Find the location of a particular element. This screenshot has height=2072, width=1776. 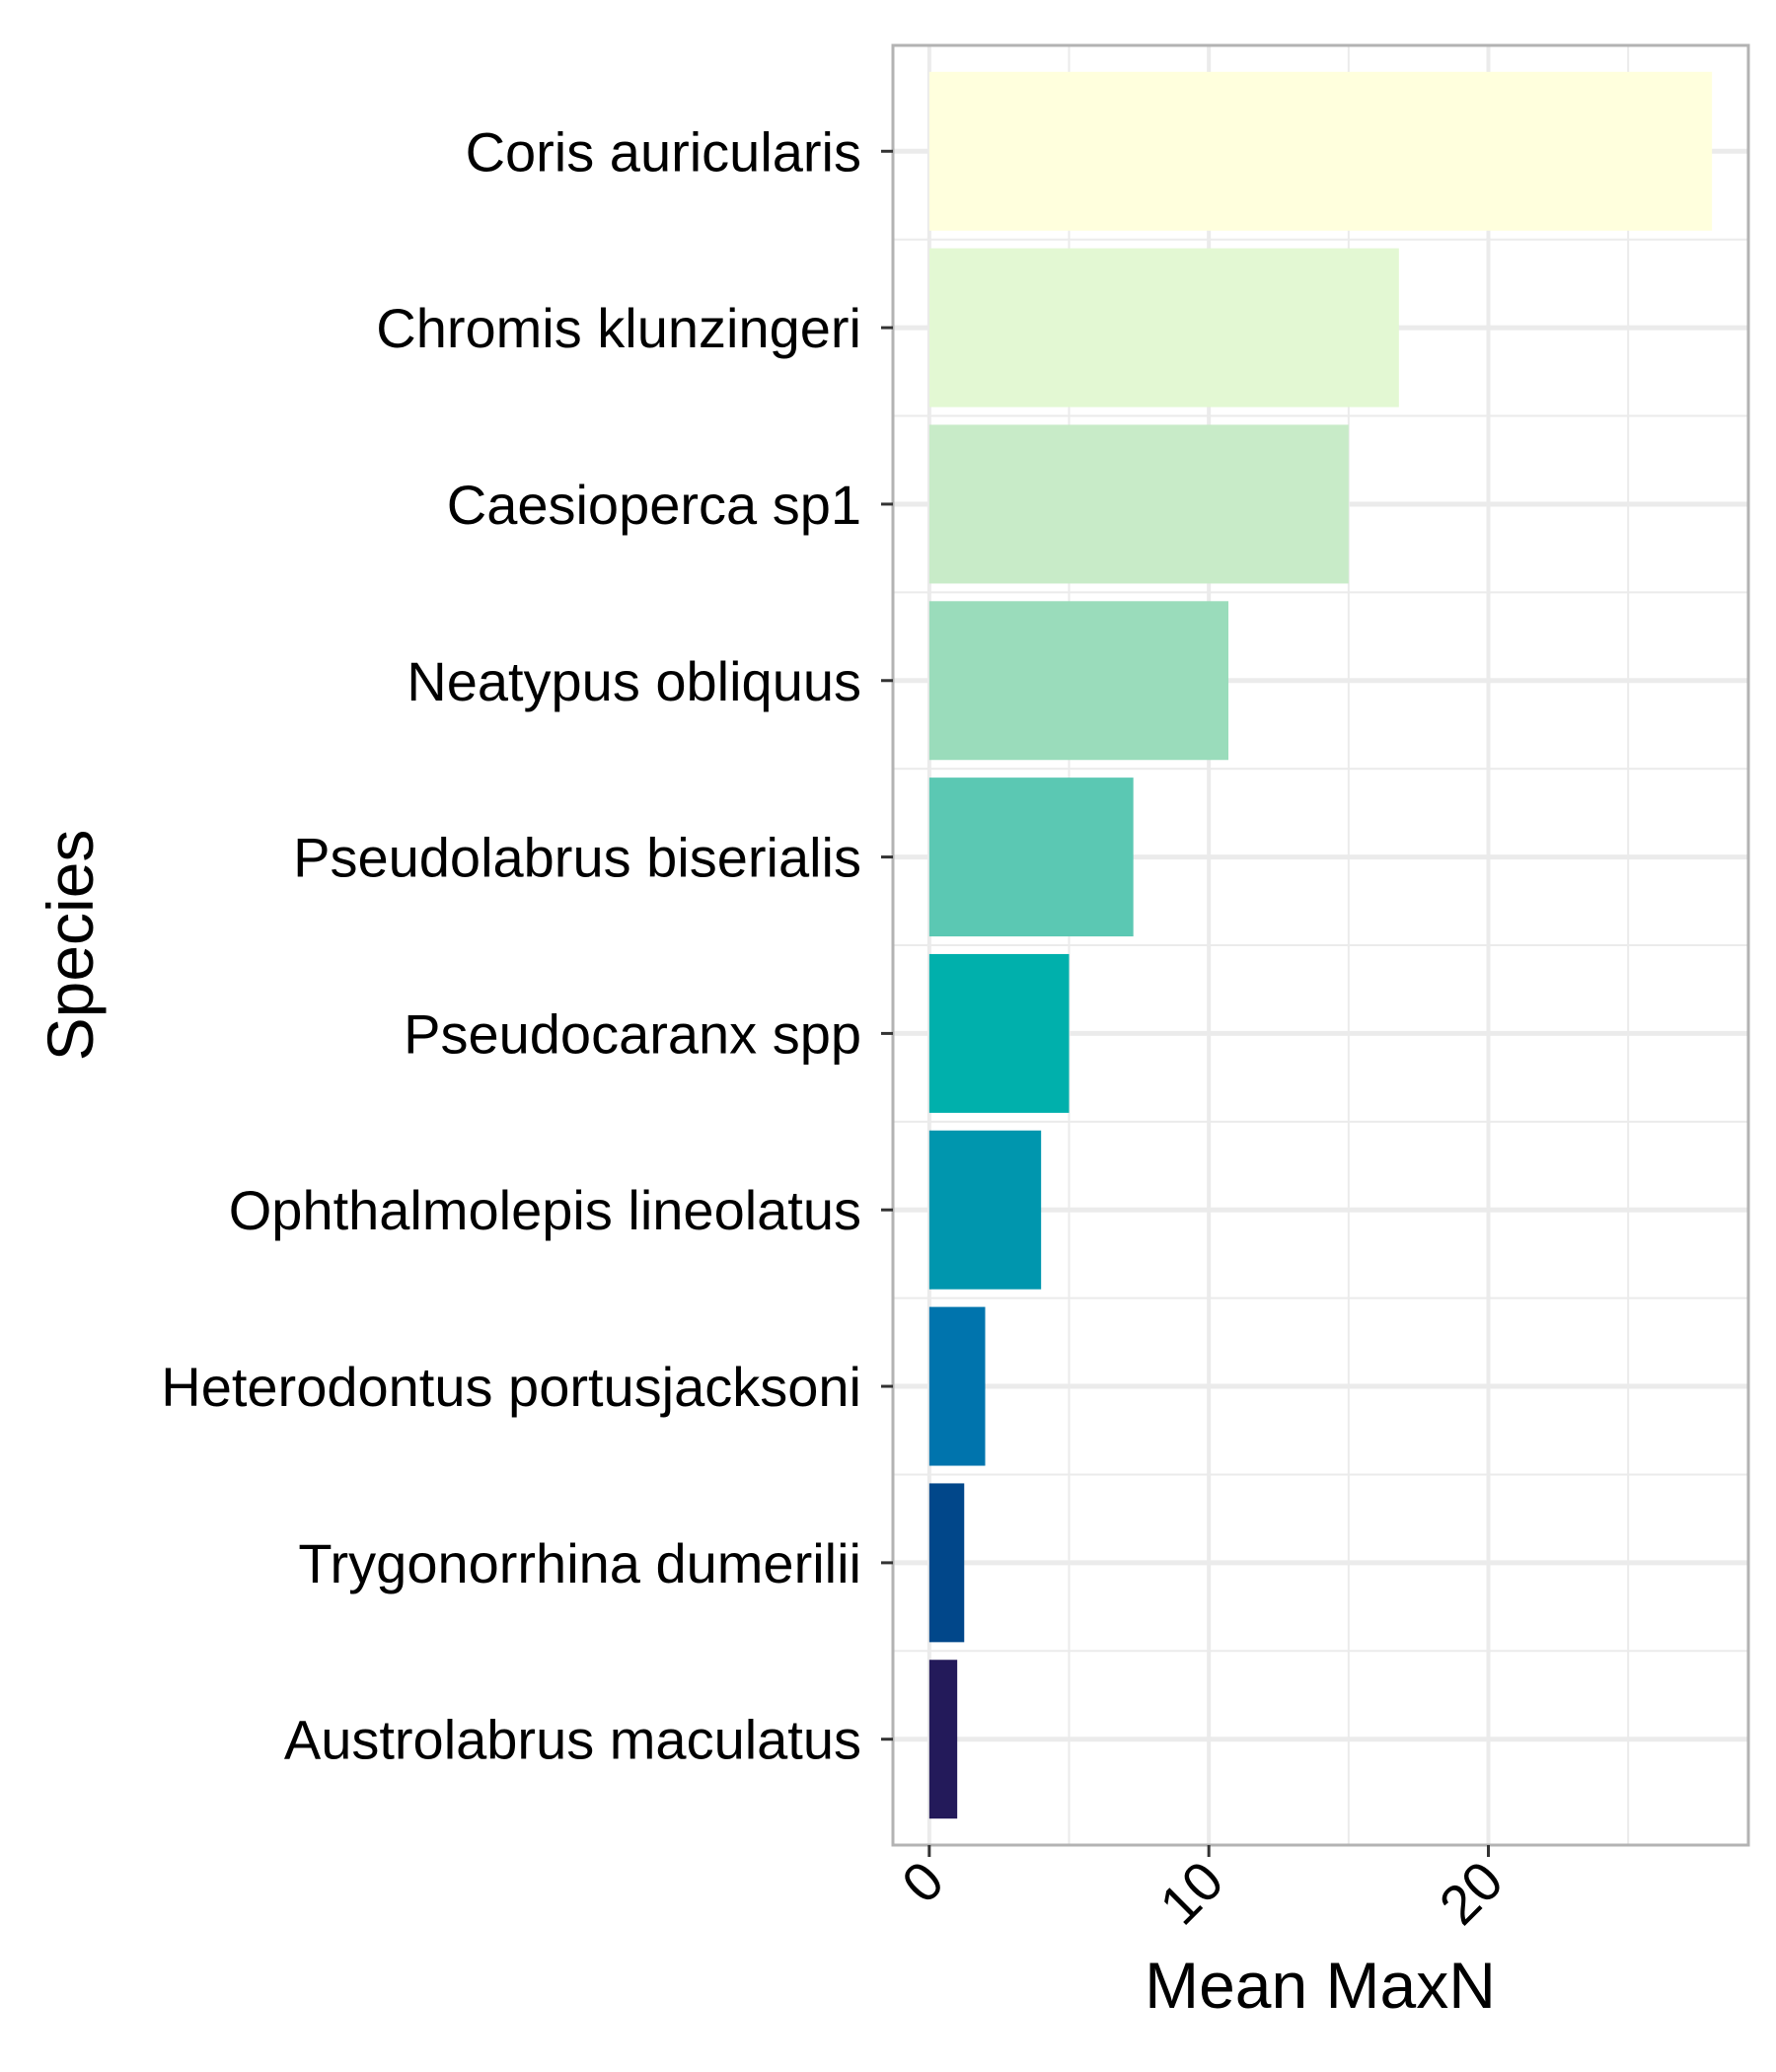

y-tick-label: Ophthalmolepis lineolatus is located at coordinates (545, 1210).